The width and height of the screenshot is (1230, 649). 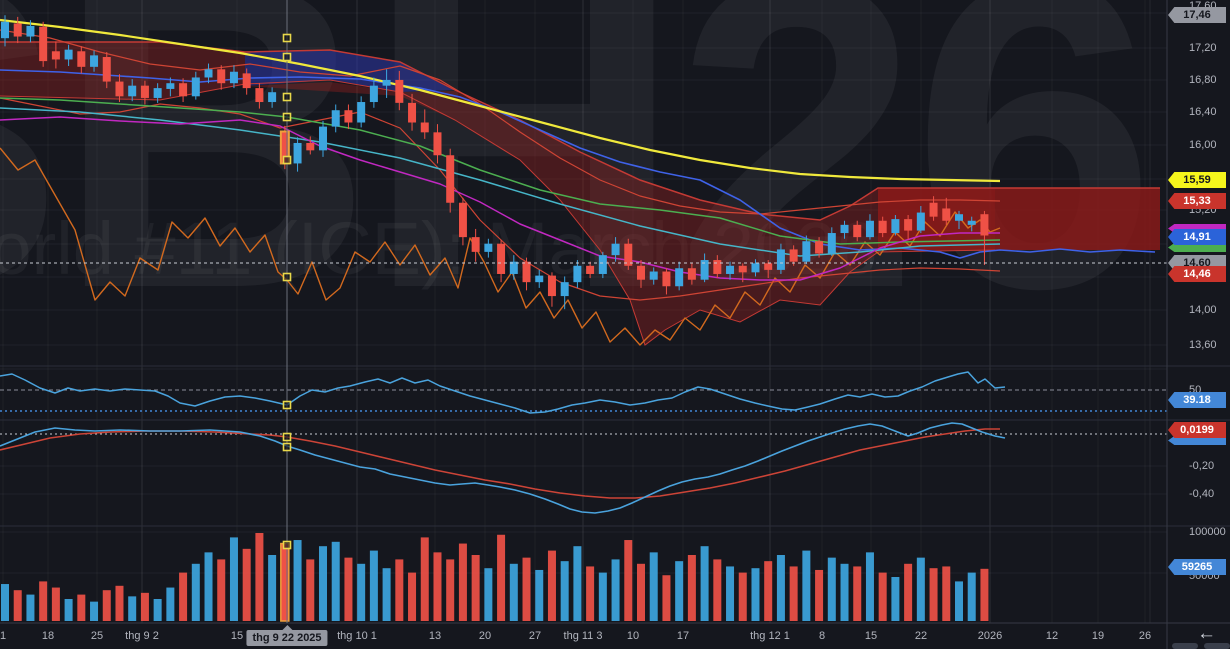 I want to click on rsi-pane, so click(x=583, y=392).